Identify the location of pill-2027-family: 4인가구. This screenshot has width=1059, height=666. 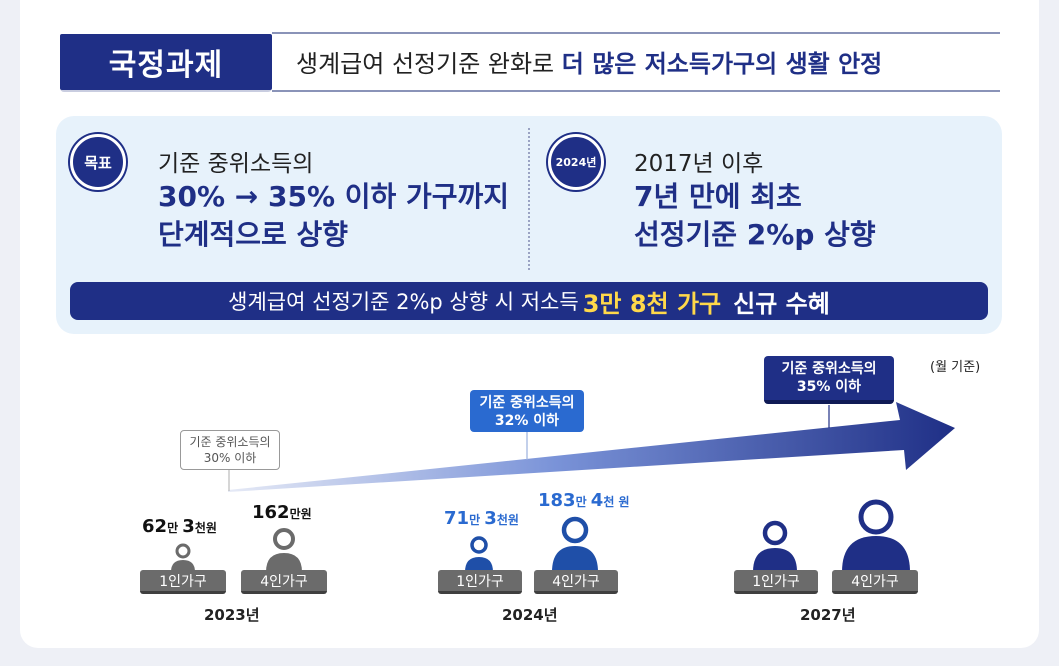
(875, 582).